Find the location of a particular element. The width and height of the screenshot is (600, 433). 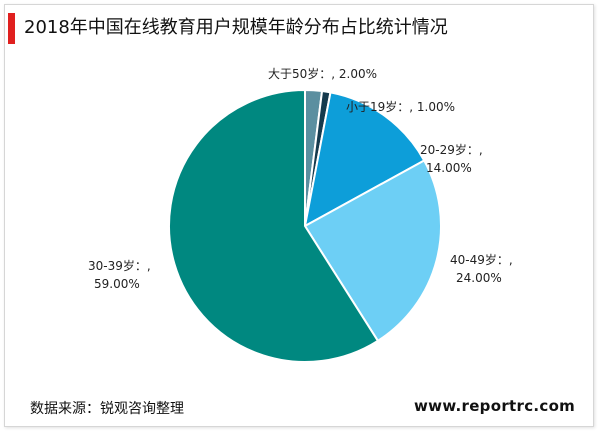

slice-label-20-29-line1: 20-29岁：, is located at coordinates (451, 150).